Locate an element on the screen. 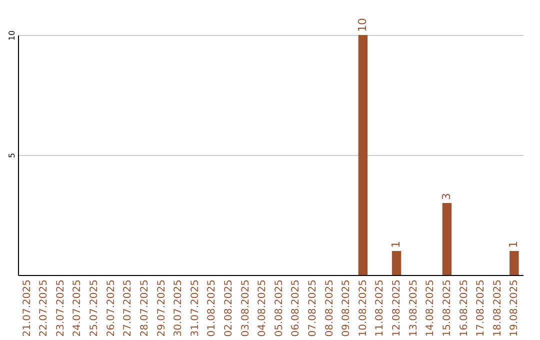  x-tick-label: 11.08.2025 is located at coordinates (380, 308).